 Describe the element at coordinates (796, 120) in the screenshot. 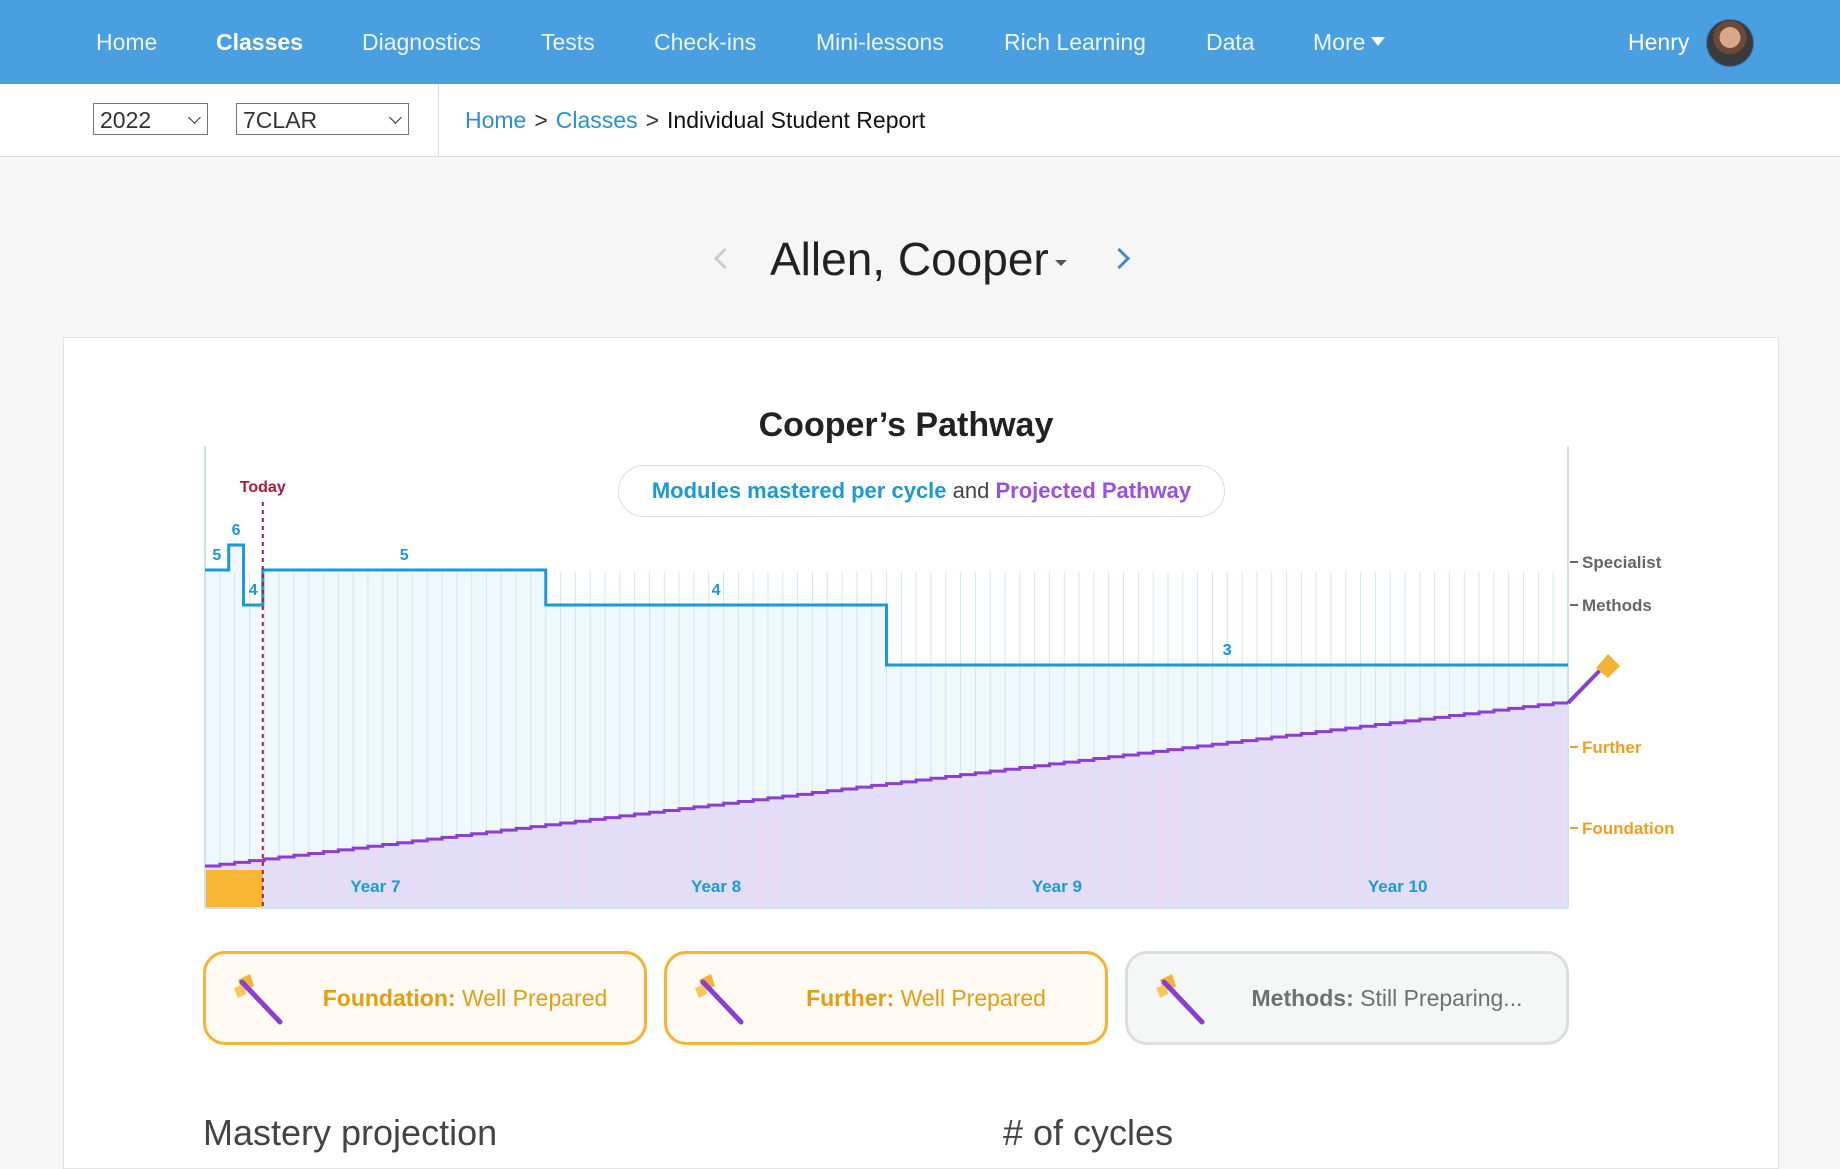

I see `breadcrumb-current: Individual Student Report` at that location.